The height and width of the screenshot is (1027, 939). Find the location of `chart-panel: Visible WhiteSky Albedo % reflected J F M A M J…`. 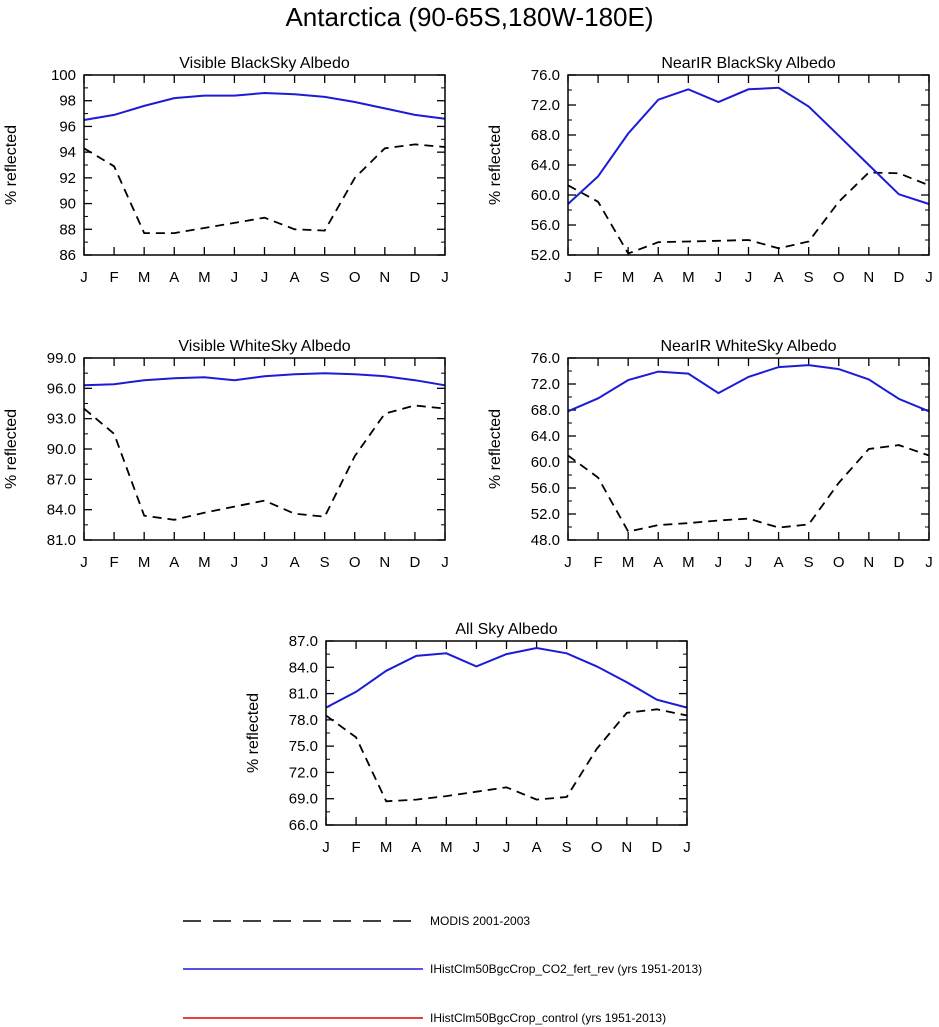

chart-panel: Visible WhiteSky Albedo % reflected J F M A M J… is located at coordinates (226, 454).